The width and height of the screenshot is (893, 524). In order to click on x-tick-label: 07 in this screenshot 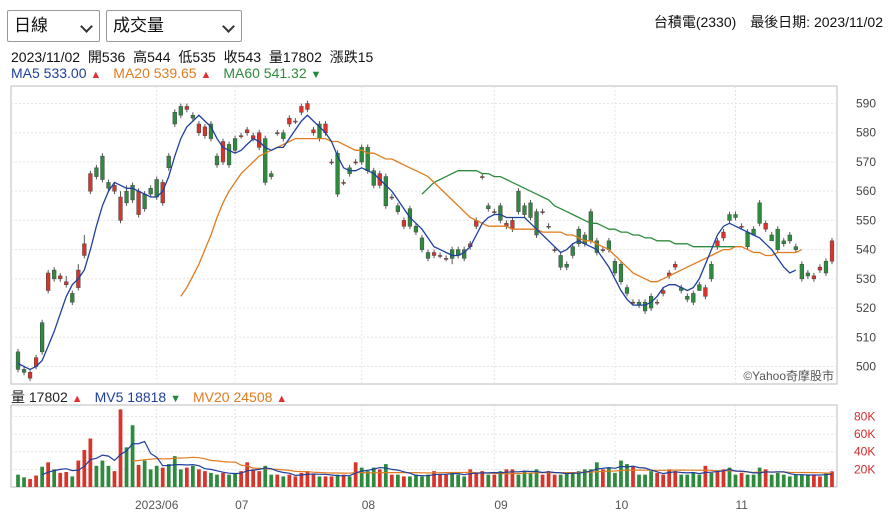, I will do `click(242, 505)`.